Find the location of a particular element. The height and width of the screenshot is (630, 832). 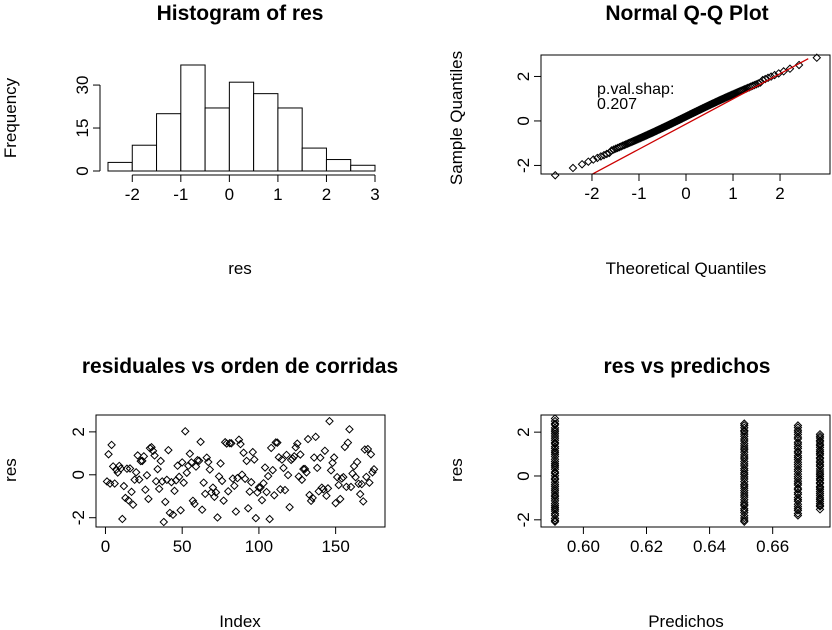

run-order-y-axis: -2 0 2 is located at coordinates (83, 476).